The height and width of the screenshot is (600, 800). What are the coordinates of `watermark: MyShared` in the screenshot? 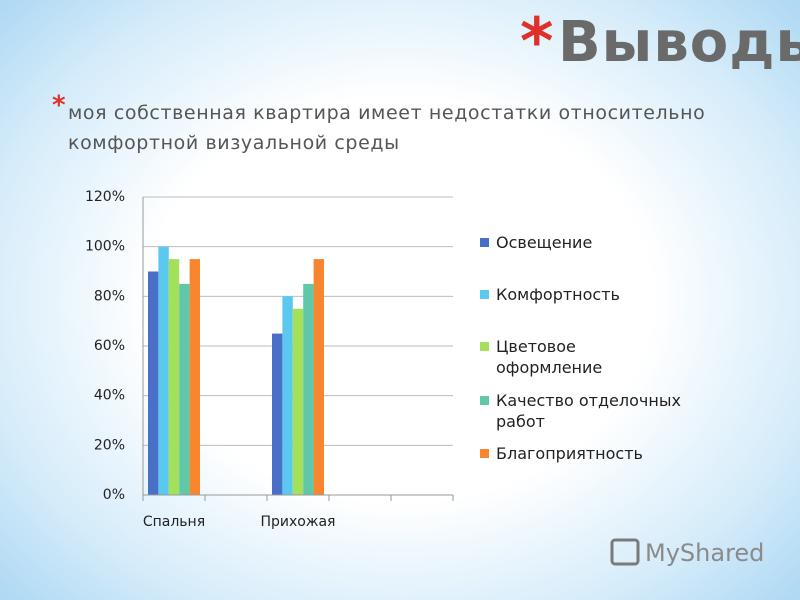 It's located at (704, 553).